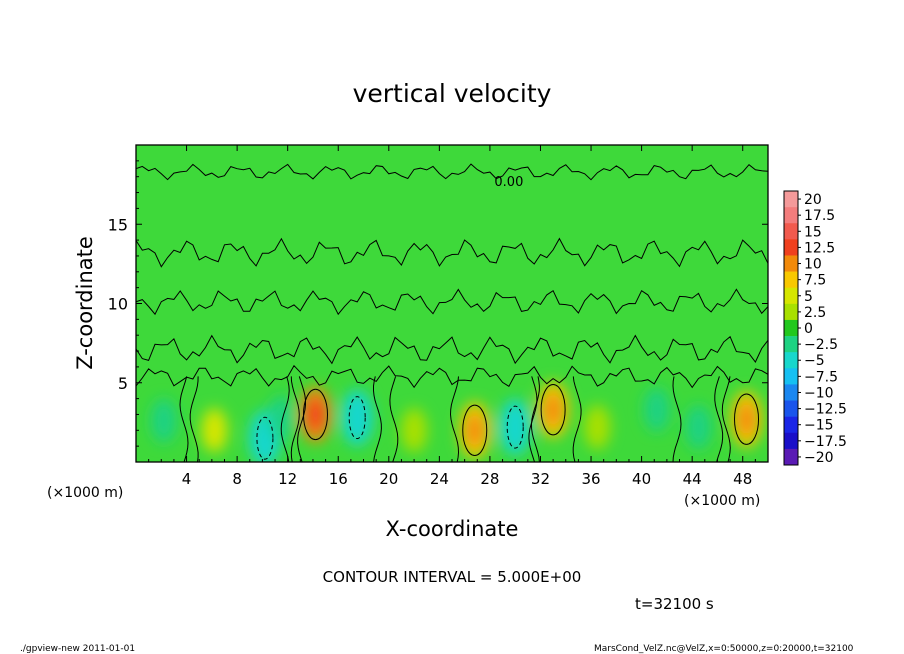 This screenshot has width=904, height=654. I want to click on x-unit-label-right: (×1000 m), so click(722, 501).